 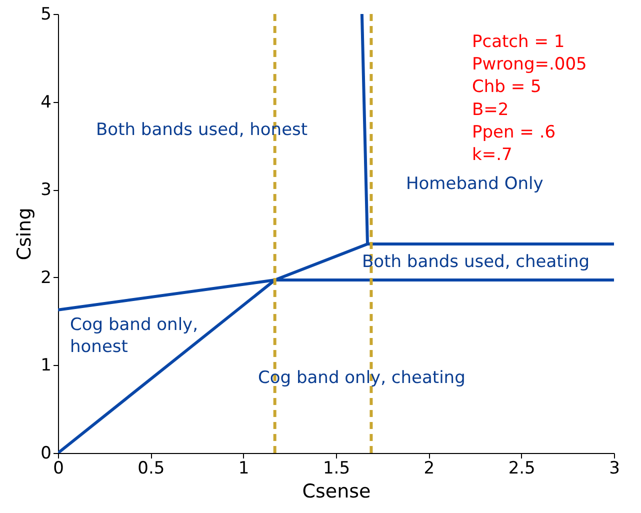 I want to click on x-tick-label: 0.5, so click(x=151, y=468).